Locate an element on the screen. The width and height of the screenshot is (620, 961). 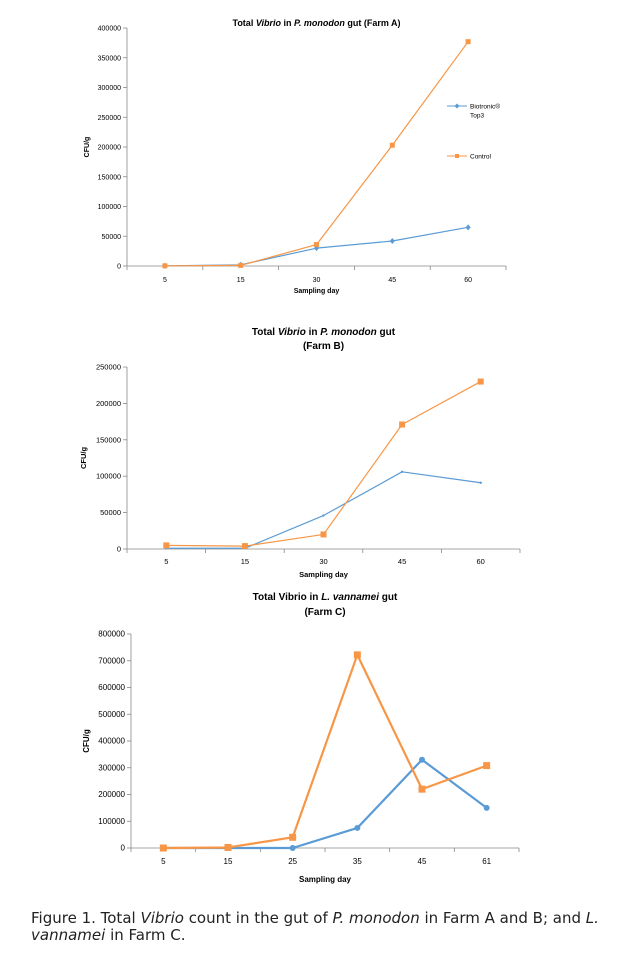
x-tick-label: 25 is located at coordinates (292, 861).